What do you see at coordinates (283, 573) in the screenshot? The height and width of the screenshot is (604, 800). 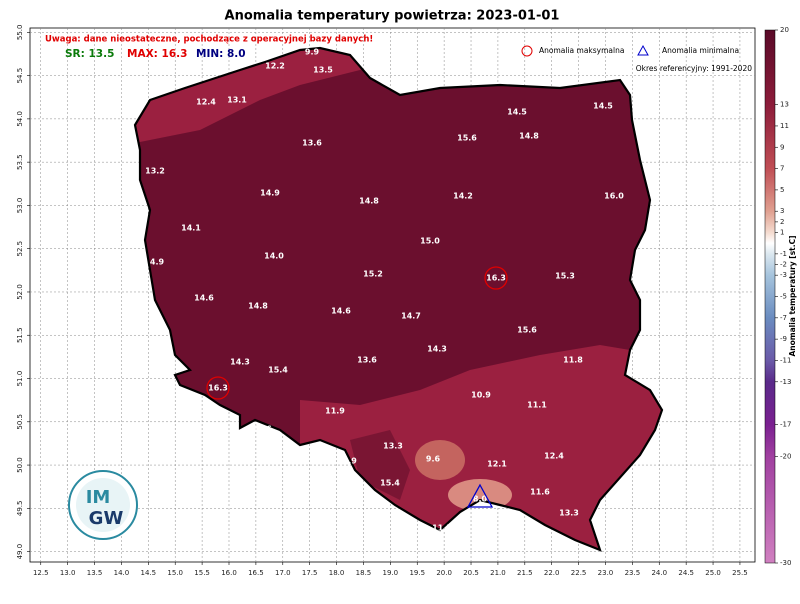 I see `x-tick-label: 17.0` at bounding box center [283, 573].